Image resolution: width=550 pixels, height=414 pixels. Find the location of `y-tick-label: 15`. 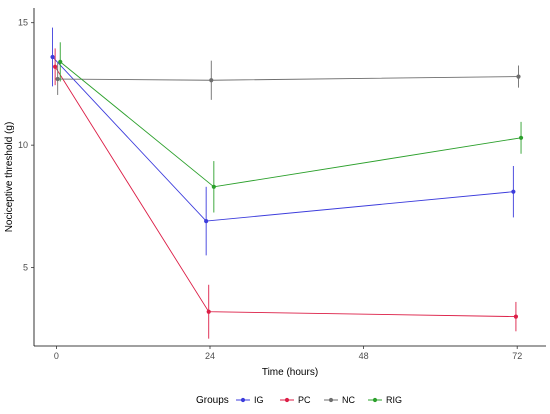

y-tick-label: 15 is located at coordinates (23, 23).